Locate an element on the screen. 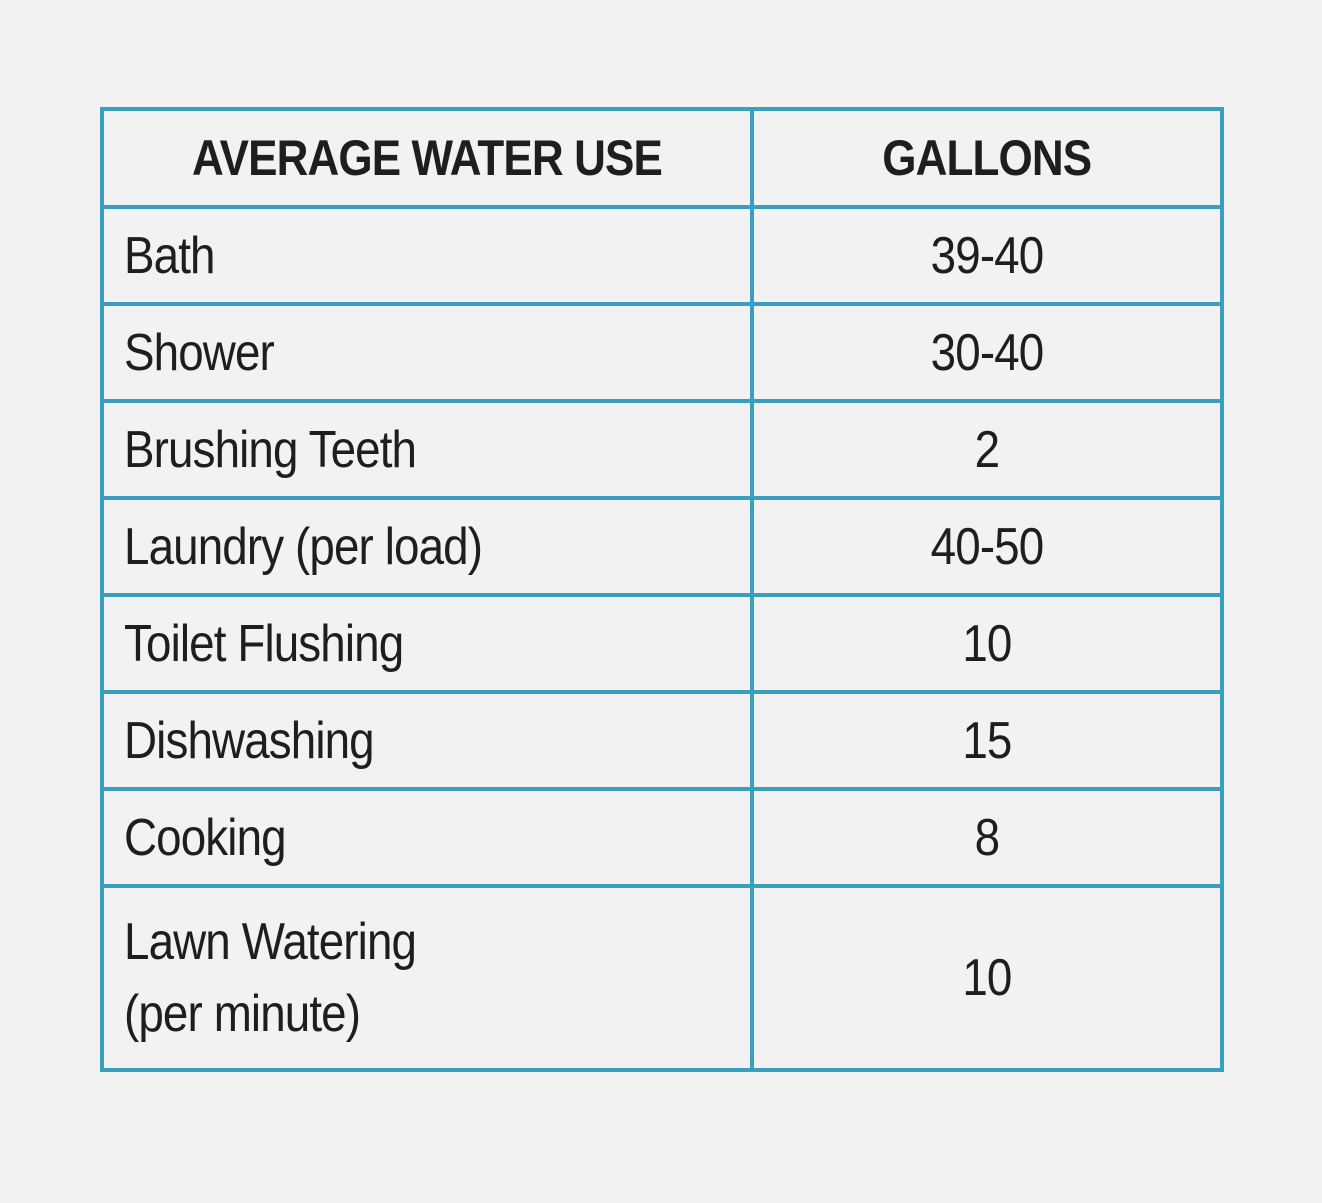  gallons-cell: 30-40 is located at coordinates (987, 352).